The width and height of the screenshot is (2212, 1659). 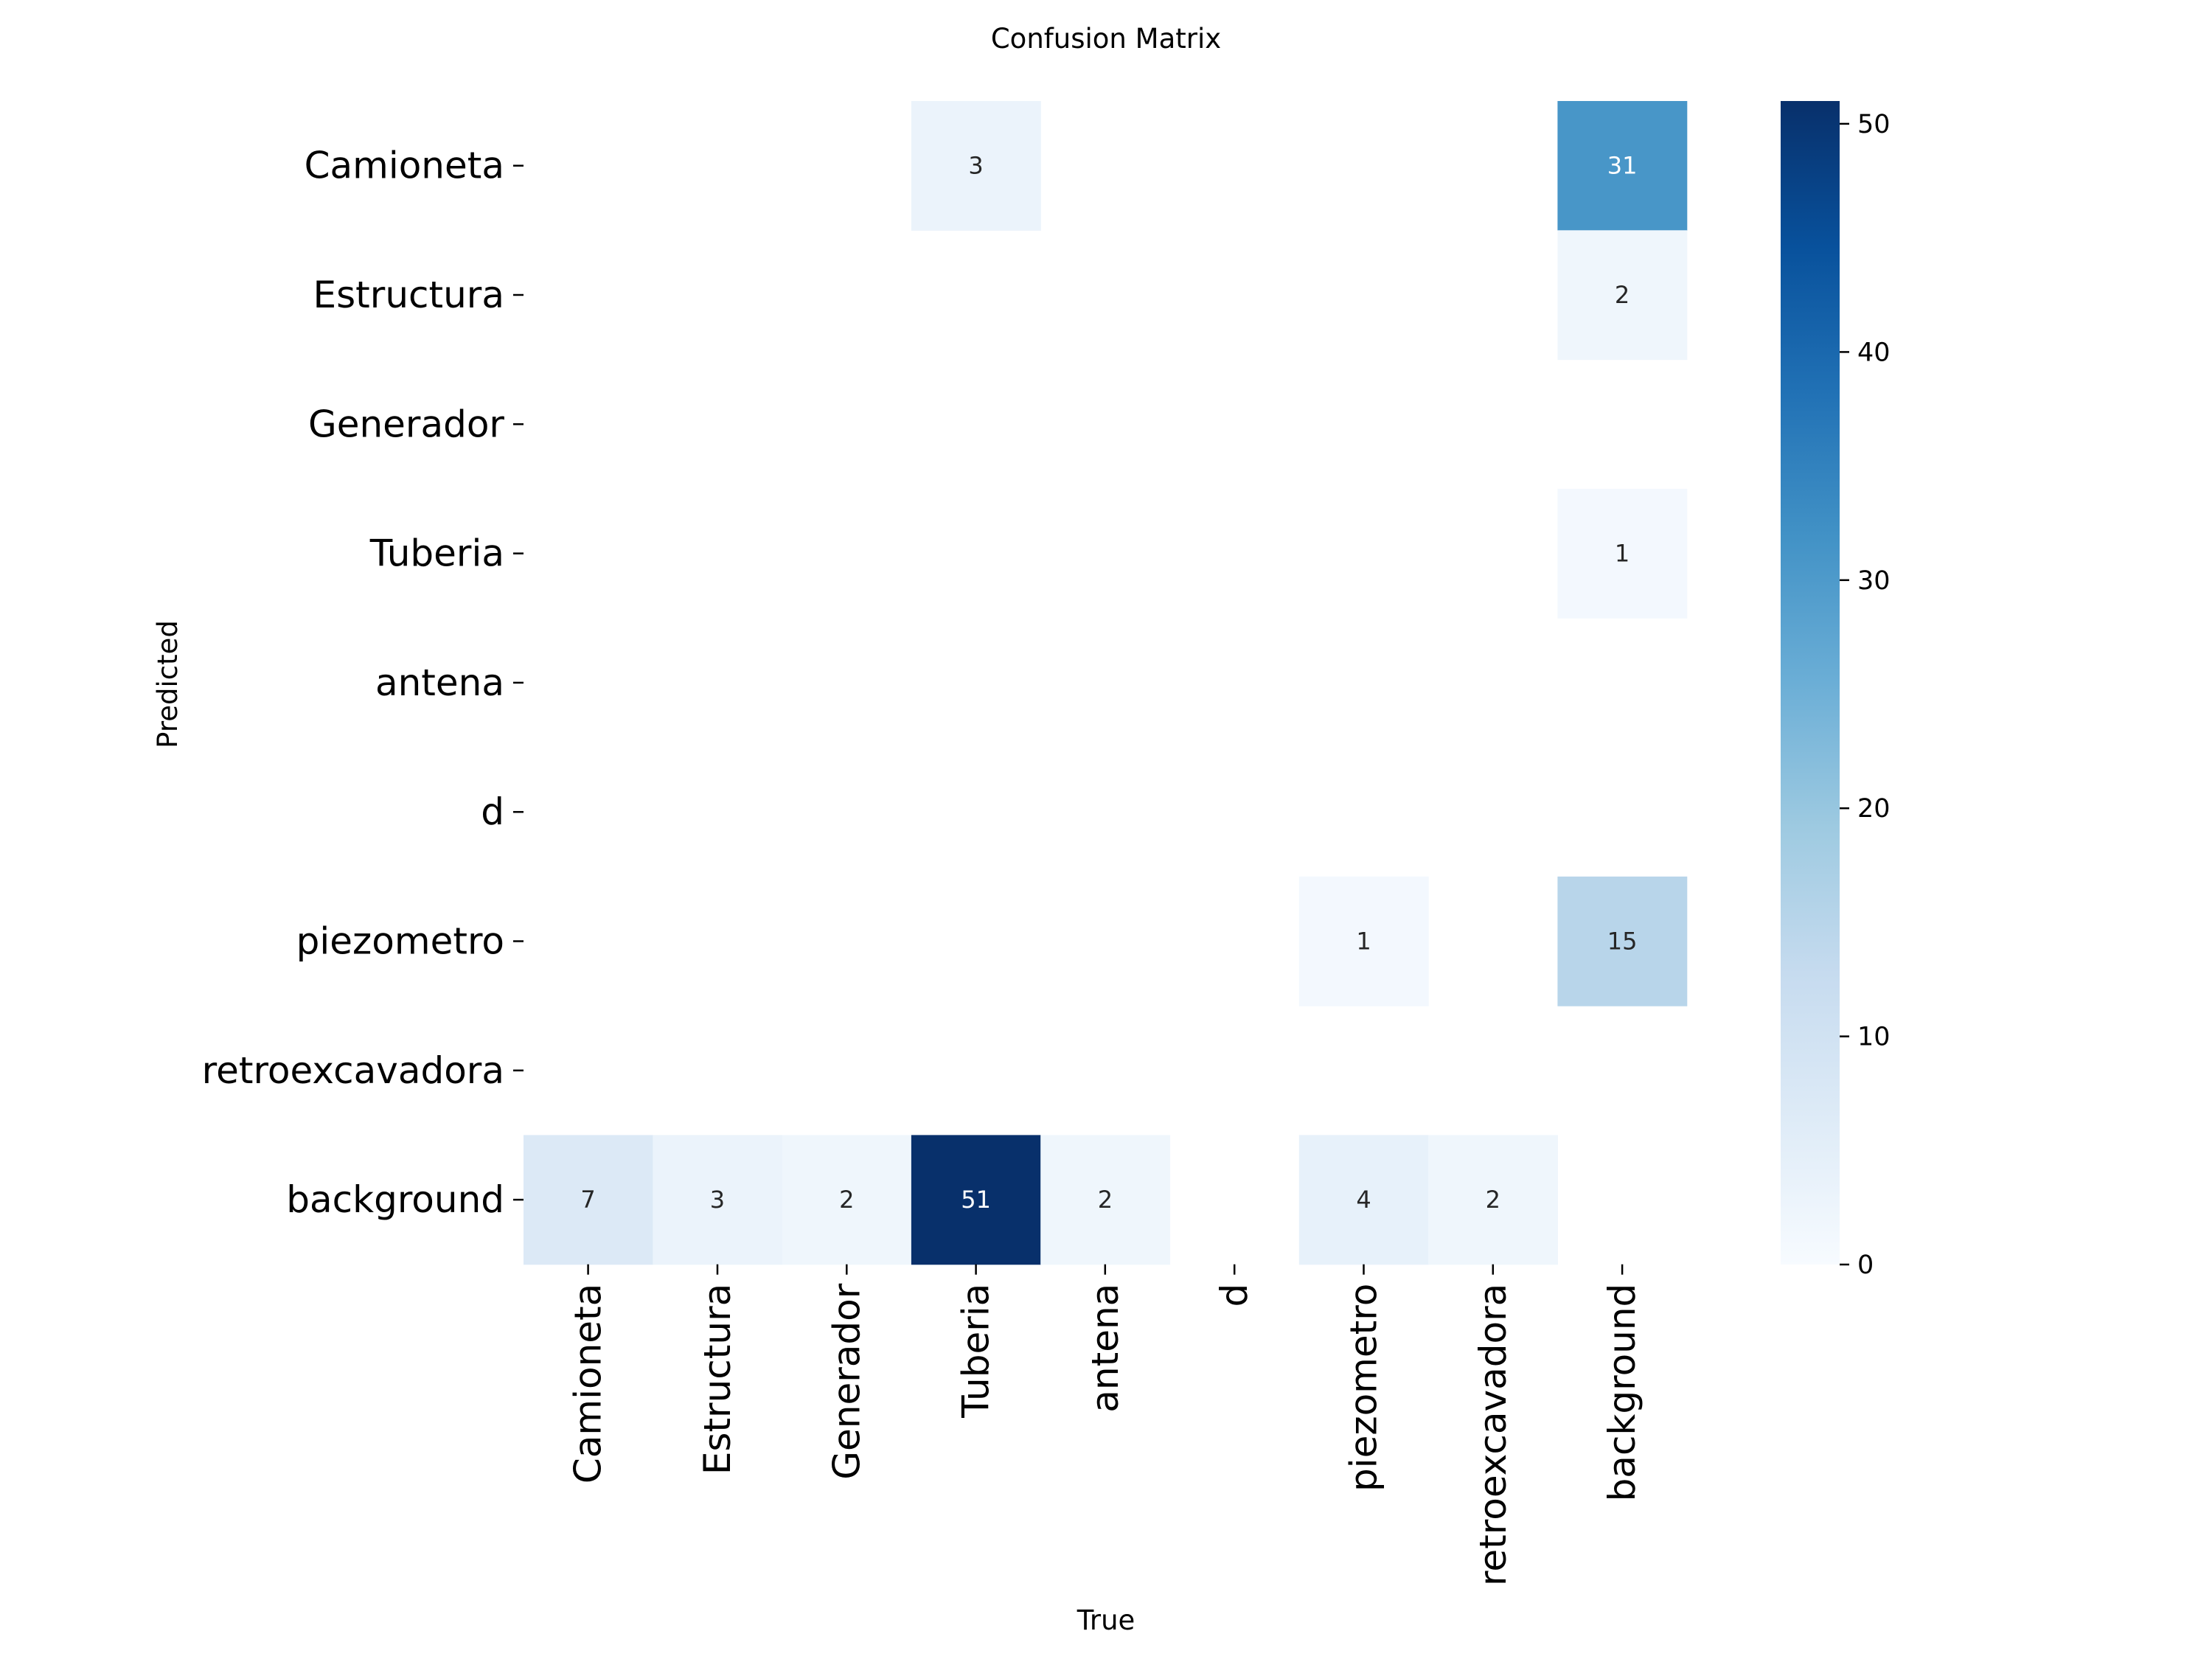 I want to click on colorbar-ticks: 0 10 20 30 40 50, so click(x=1865, y=695).